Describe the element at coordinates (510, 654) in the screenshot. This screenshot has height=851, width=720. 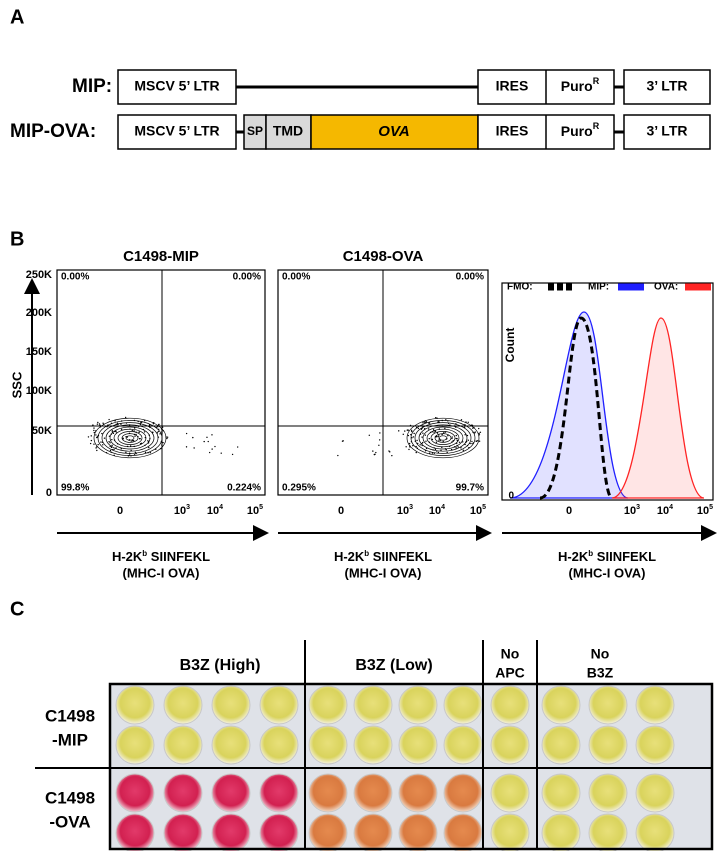
I see `column-label: No` at that location.